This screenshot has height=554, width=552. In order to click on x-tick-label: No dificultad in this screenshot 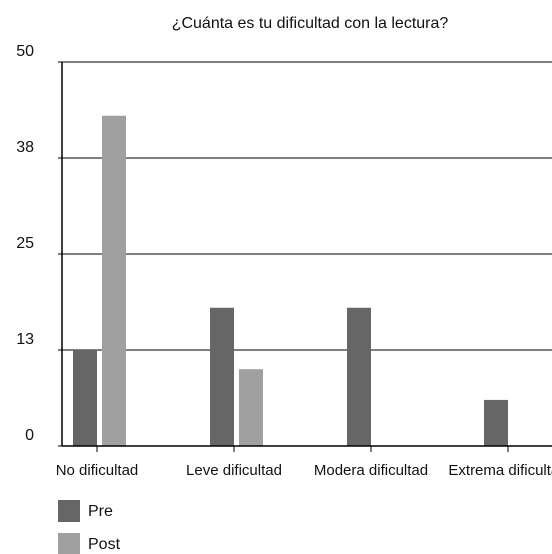, I will do `click(97, 470)`.